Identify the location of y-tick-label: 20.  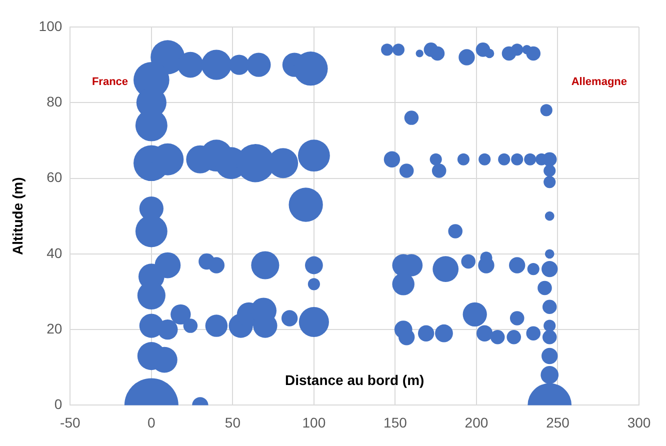
(54, 328).